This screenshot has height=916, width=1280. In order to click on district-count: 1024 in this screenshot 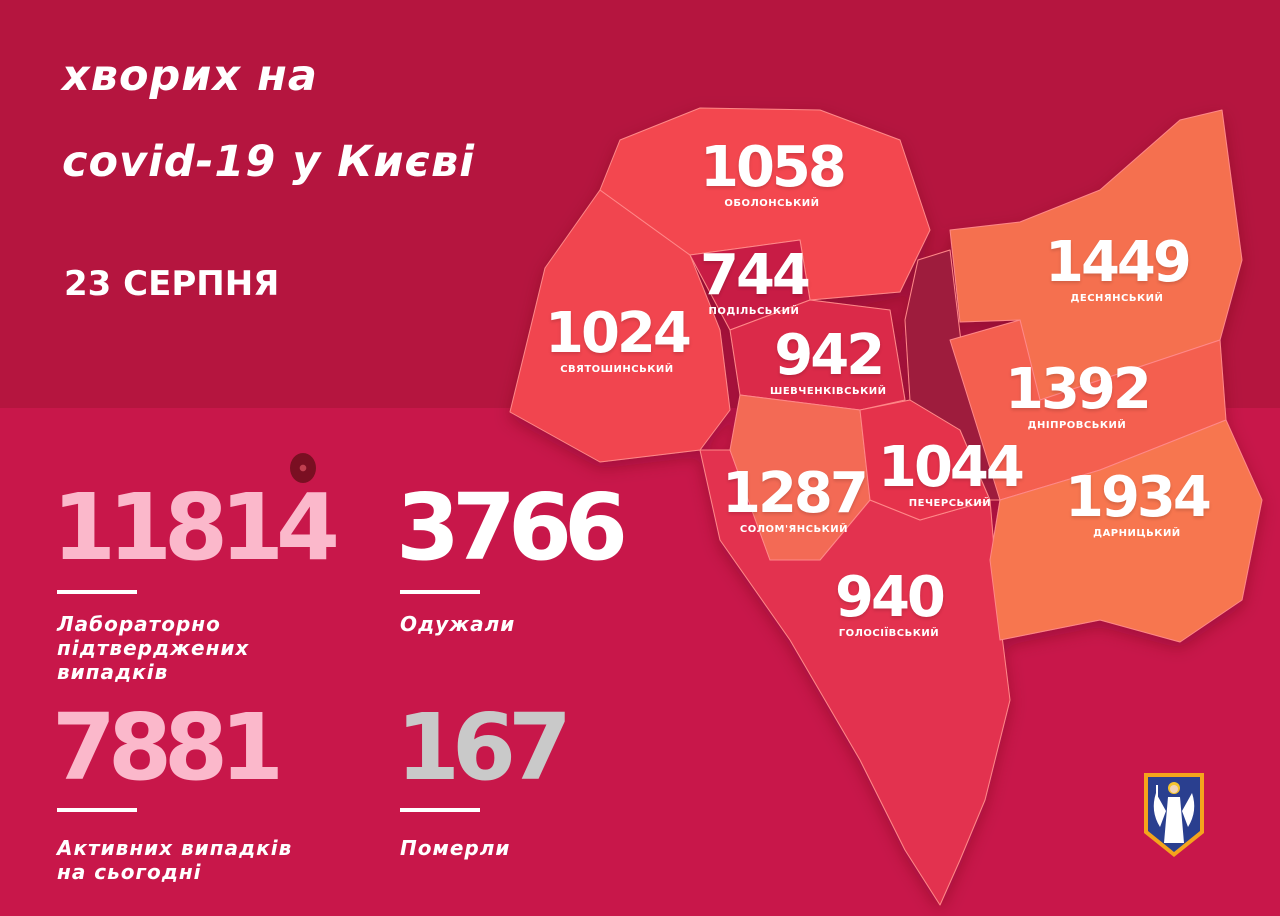, I will do `click(618, 333)`.